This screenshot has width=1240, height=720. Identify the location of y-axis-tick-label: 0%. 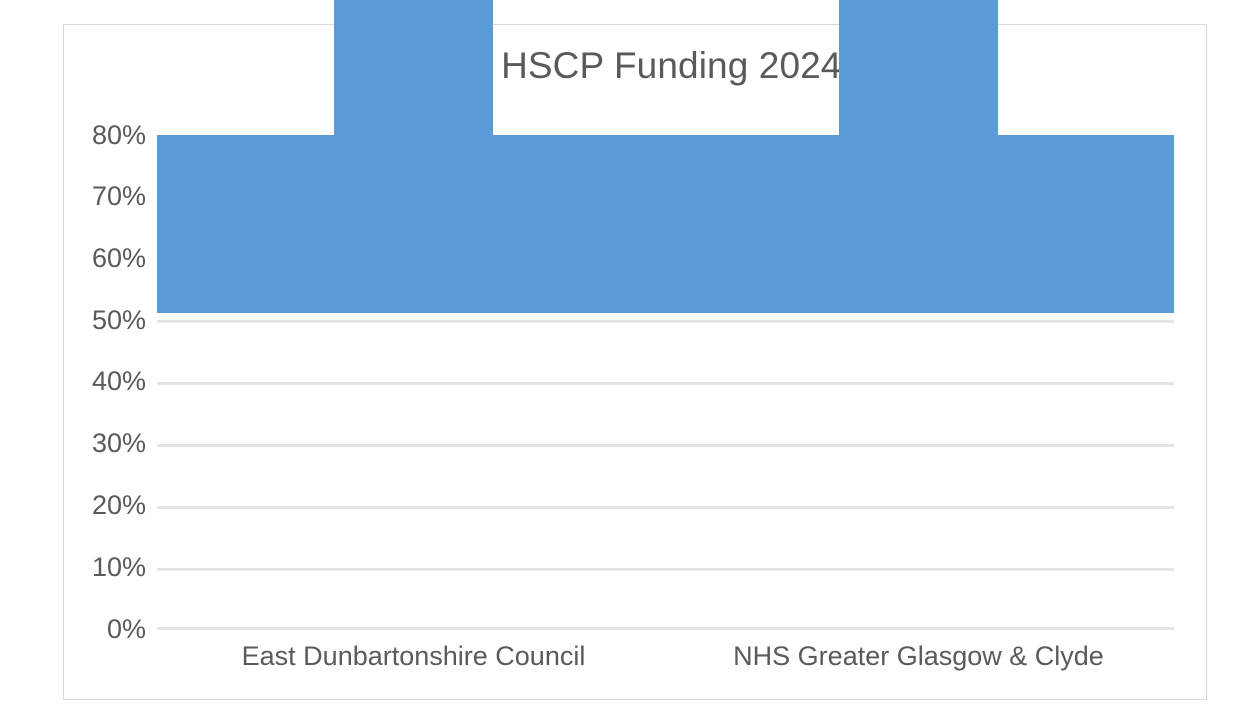
(126, 629).